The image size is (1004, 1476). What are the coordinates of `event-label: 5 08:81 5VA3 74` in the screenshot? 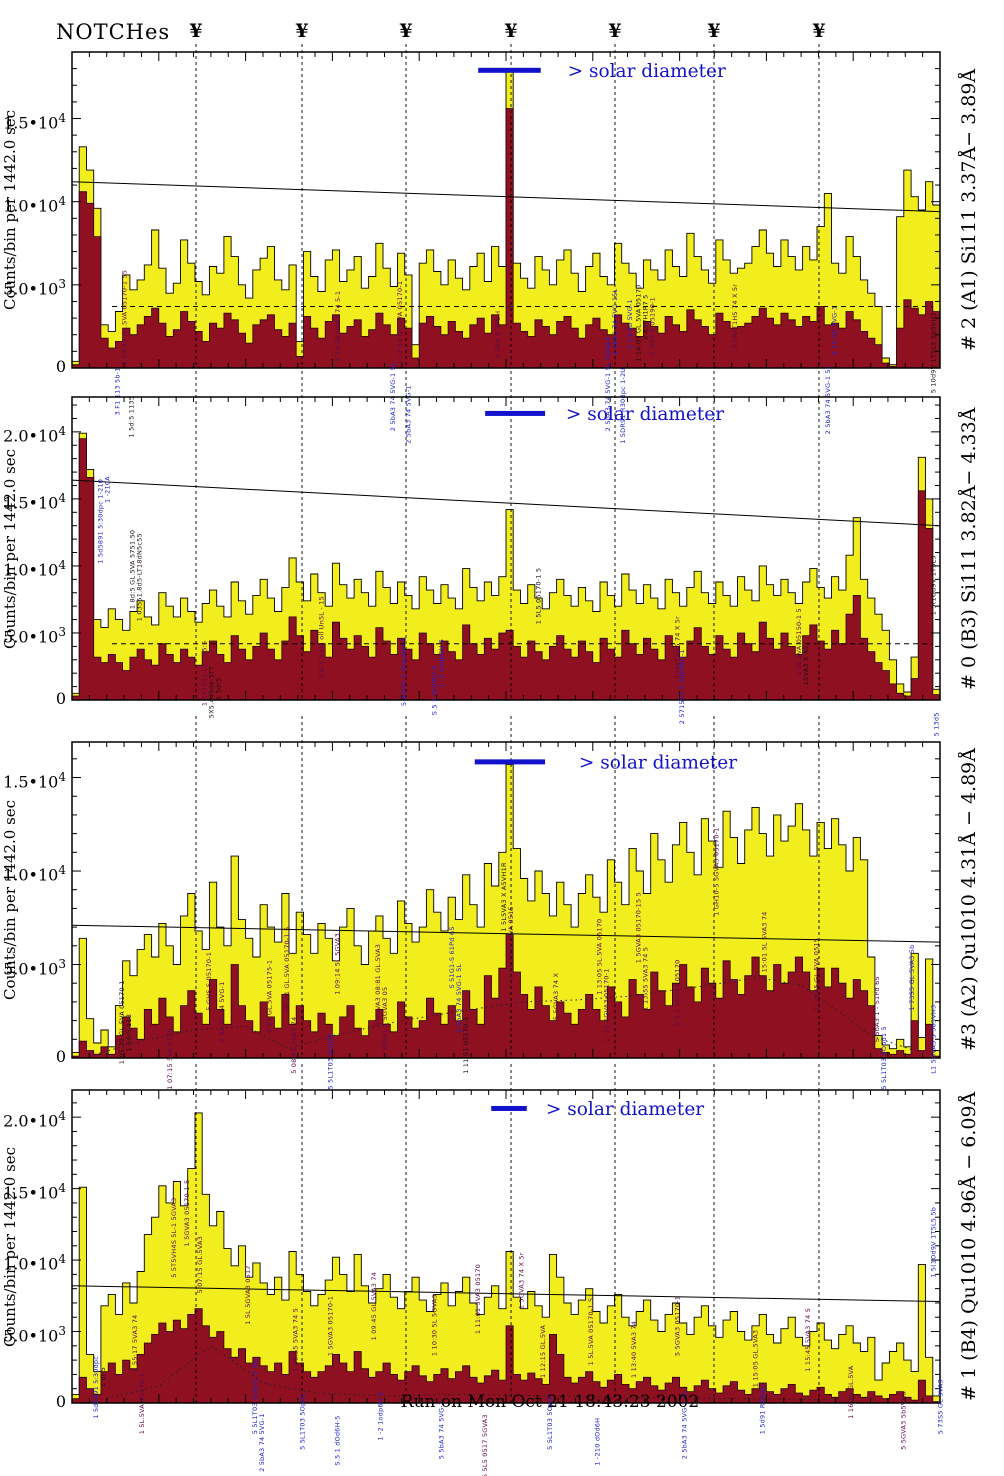 It's located at (294, 1045).